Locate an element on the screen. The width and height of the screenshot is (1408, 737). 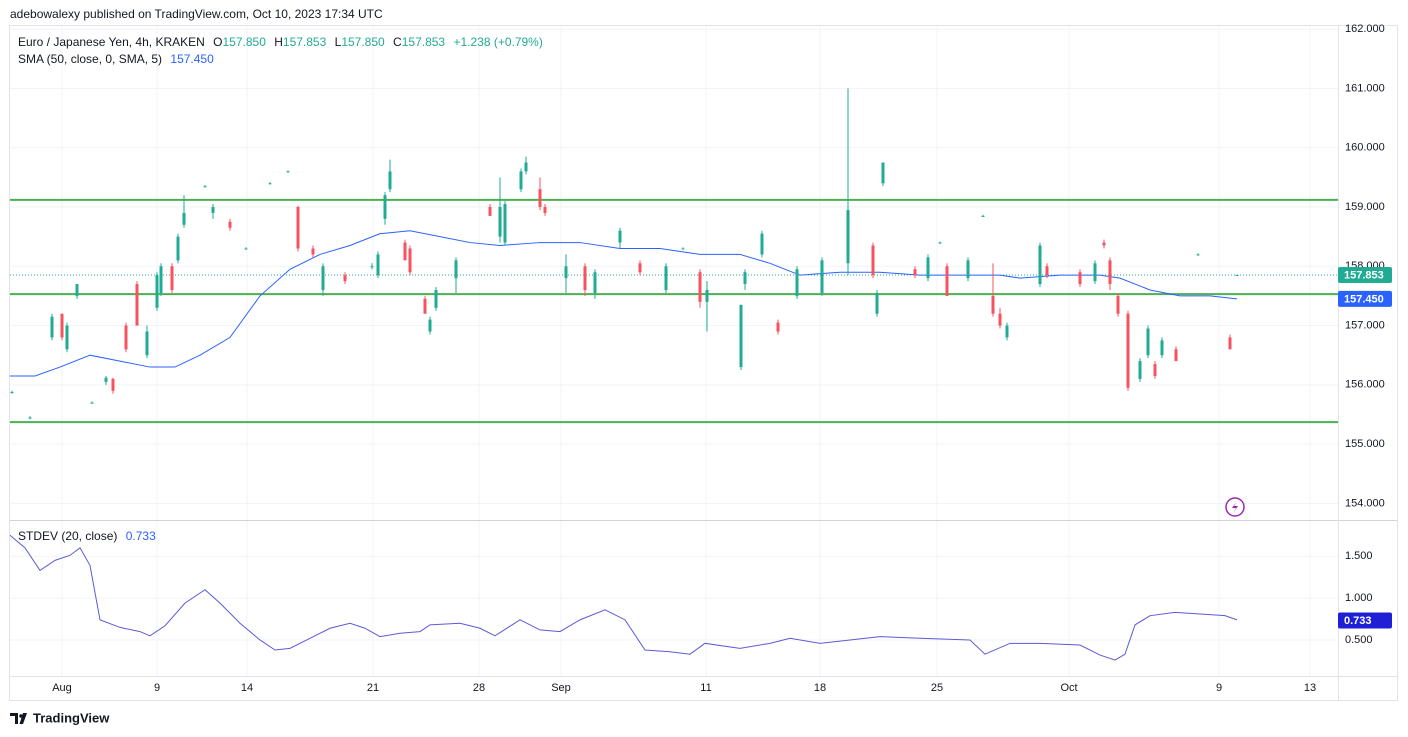
y2-tick-label: 1.000 is located at coordinates (1359, 598).